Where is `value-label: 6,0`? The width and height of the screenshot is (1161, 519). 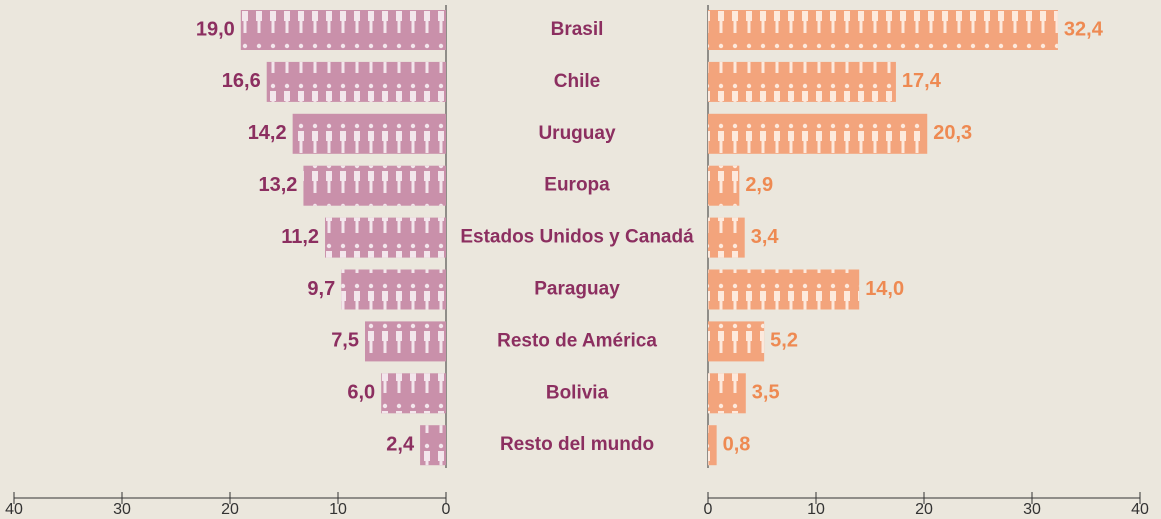
value-label: 6,0 is located at coordinates (361, 393).